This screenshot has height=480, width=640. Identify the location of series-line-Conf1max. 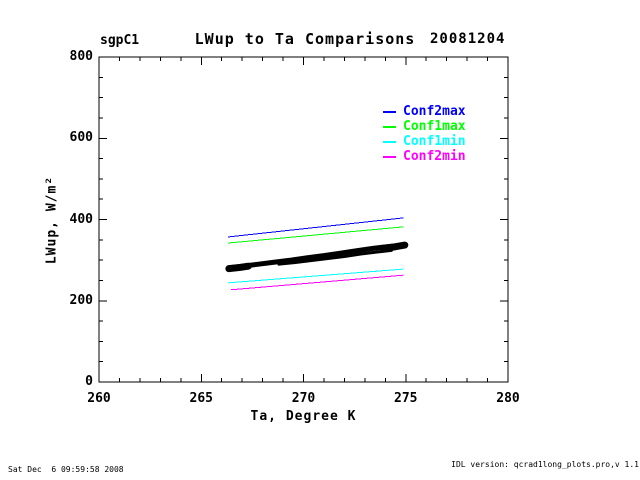
(315, 235).